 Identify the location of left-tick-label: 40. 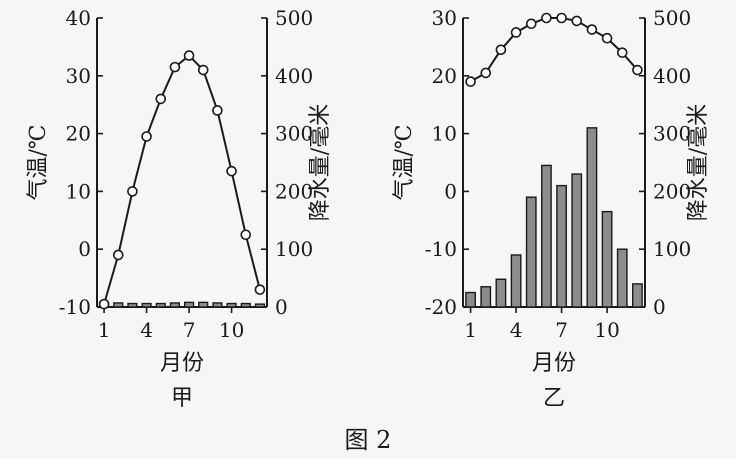
(78, 18).